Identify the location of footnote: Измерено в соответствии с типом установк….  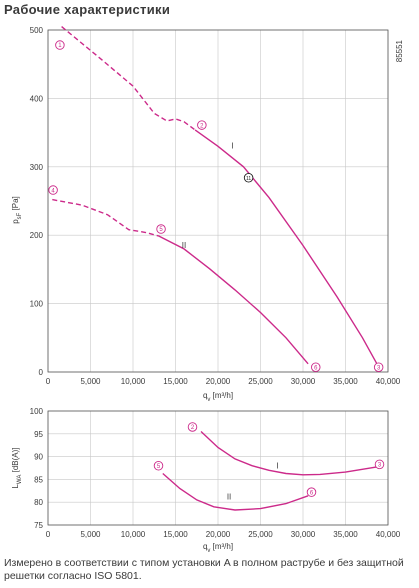
(204, 569).